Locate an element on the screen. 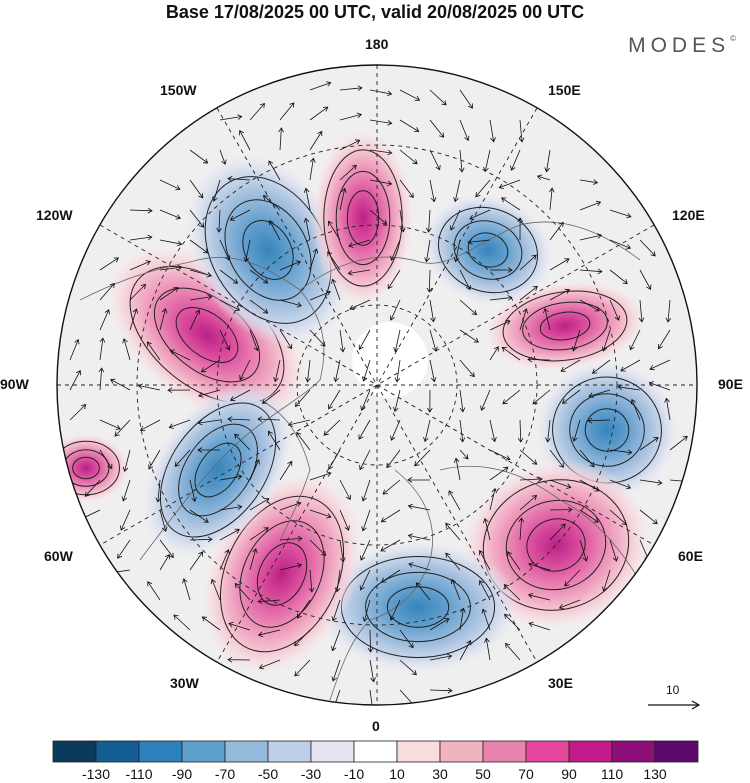  label-120e: 120E is located at coordinates (688, 215).